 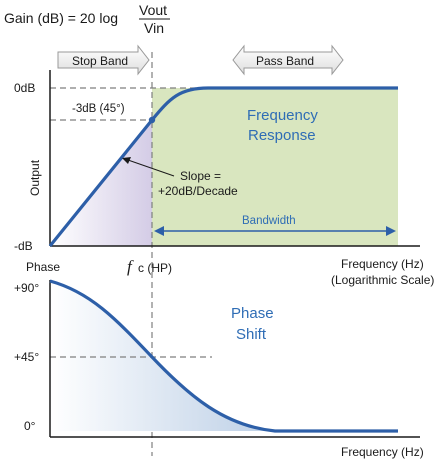 What do you see at coordinates (382, 264) in the screenshot?
I see `top-x-axis-label-line1: Frequency (Hz)` at bounding box center [382, 264].